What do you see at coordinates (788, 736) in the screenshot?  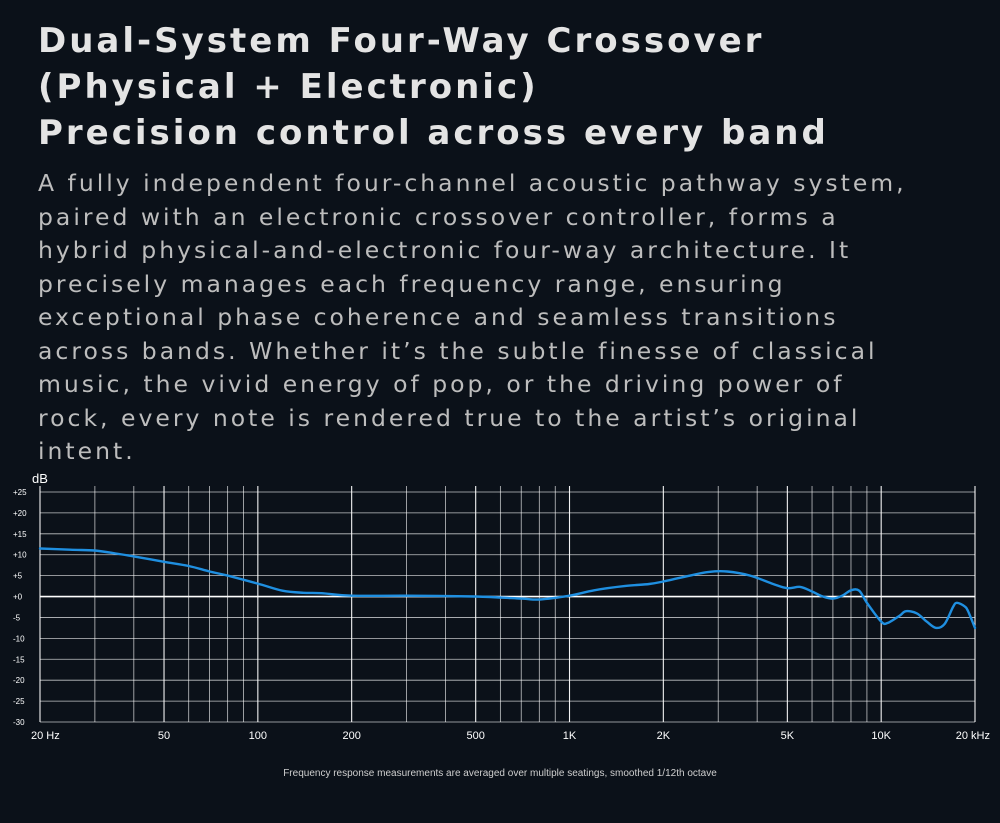 I see `x-tick-label: 5K` at bounding box center [788, 736].